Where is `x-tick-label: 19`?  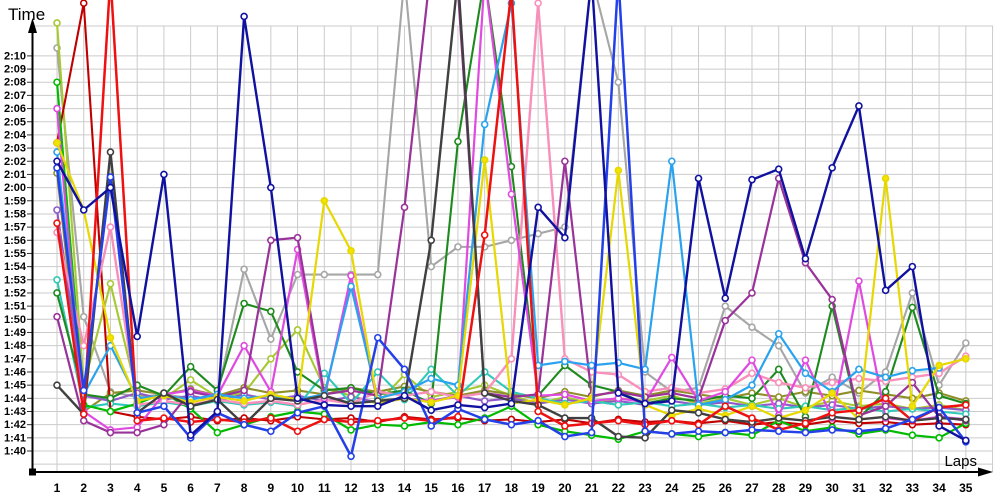
x-tick-label: 19 is located at coordinates (538, 488).